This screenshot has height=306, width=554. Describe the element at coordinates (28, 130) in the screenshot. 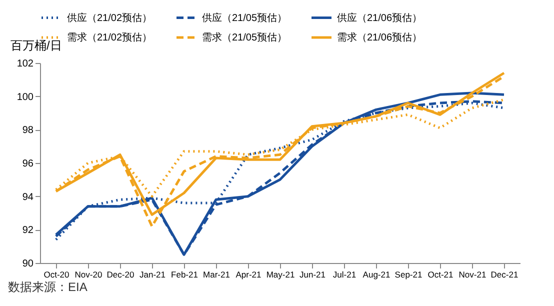

I see `y-tick-label: 98` at that location.